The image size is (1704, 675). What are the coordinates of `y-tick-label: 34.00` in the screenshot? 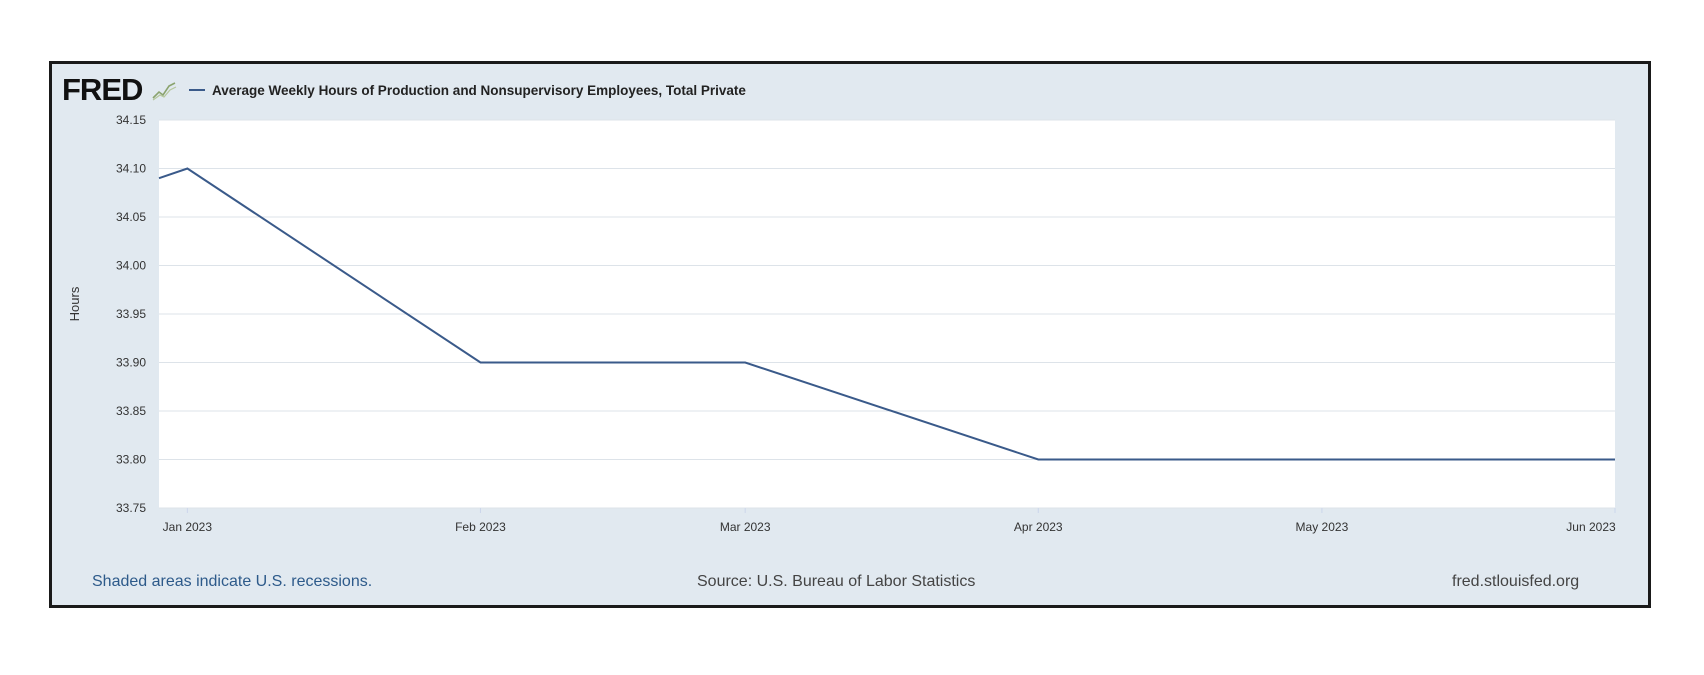 It's located at (131, 266).